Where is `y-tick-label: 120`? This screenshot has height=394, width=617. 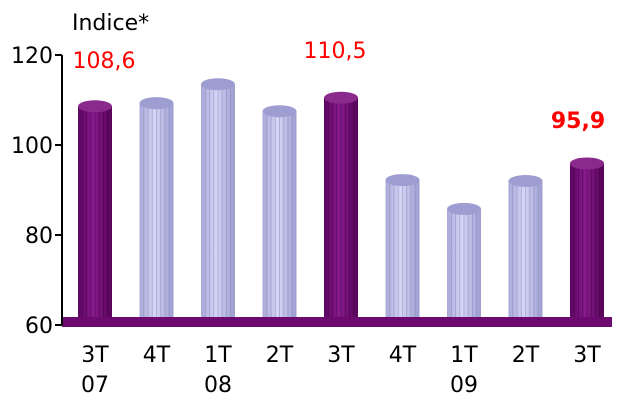
y-tick-label: 120 is located at coordinates (32, 56).